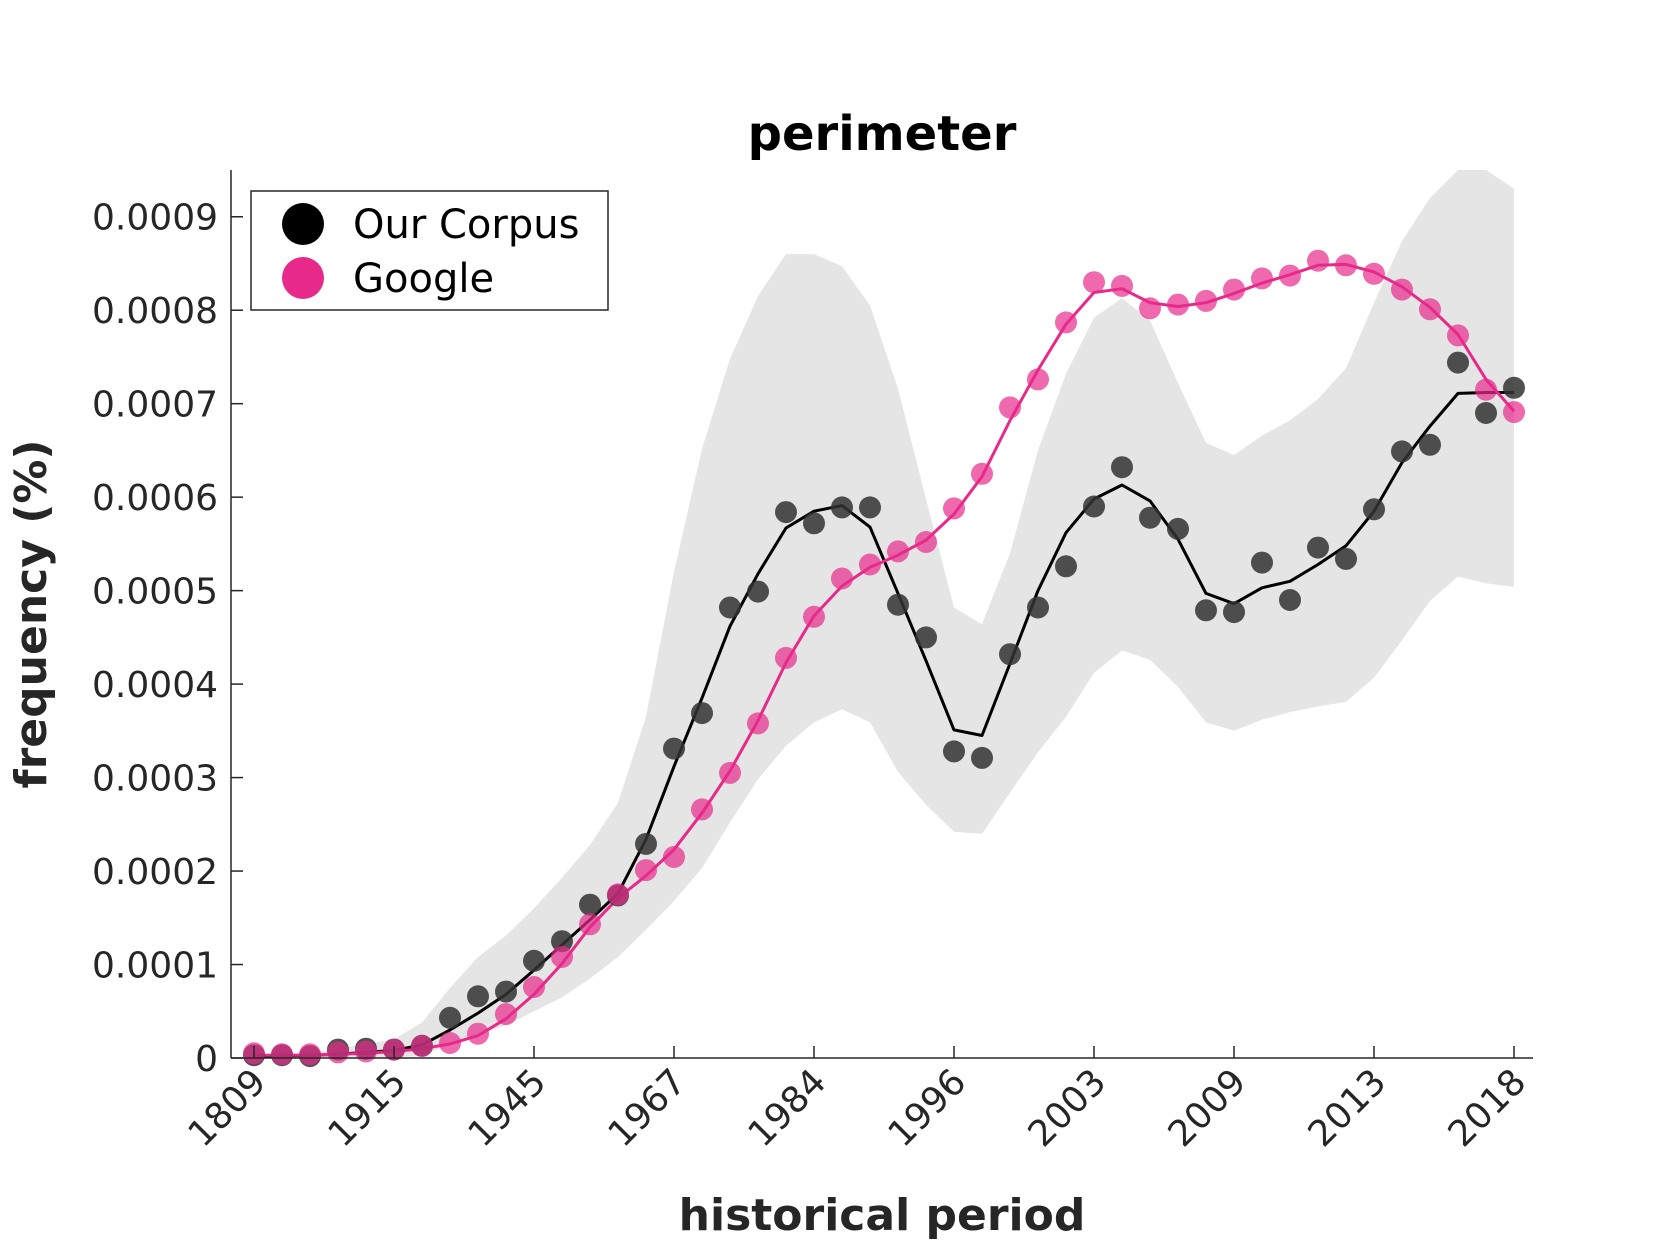  Describe the element at coordinates (155, 218) in the screenshot. I see `y-tick-label: 0.0009` at that location.